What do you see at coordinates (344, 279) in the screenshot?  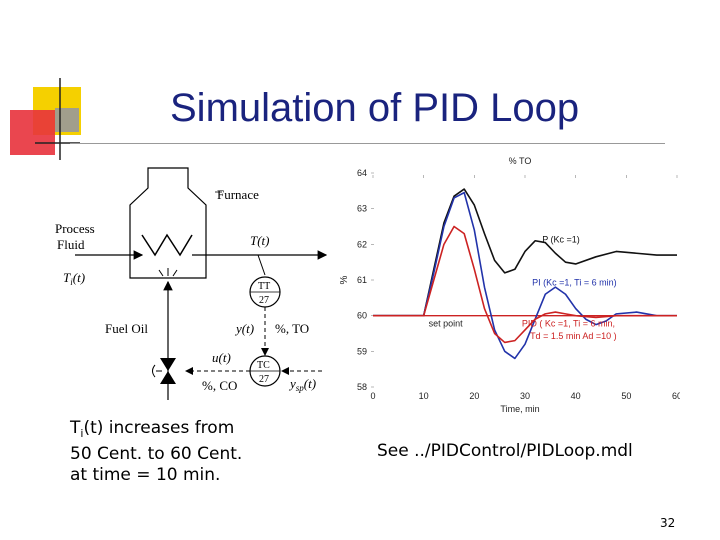 I see `y-axis-label: %` at bounding box center [344, 279].